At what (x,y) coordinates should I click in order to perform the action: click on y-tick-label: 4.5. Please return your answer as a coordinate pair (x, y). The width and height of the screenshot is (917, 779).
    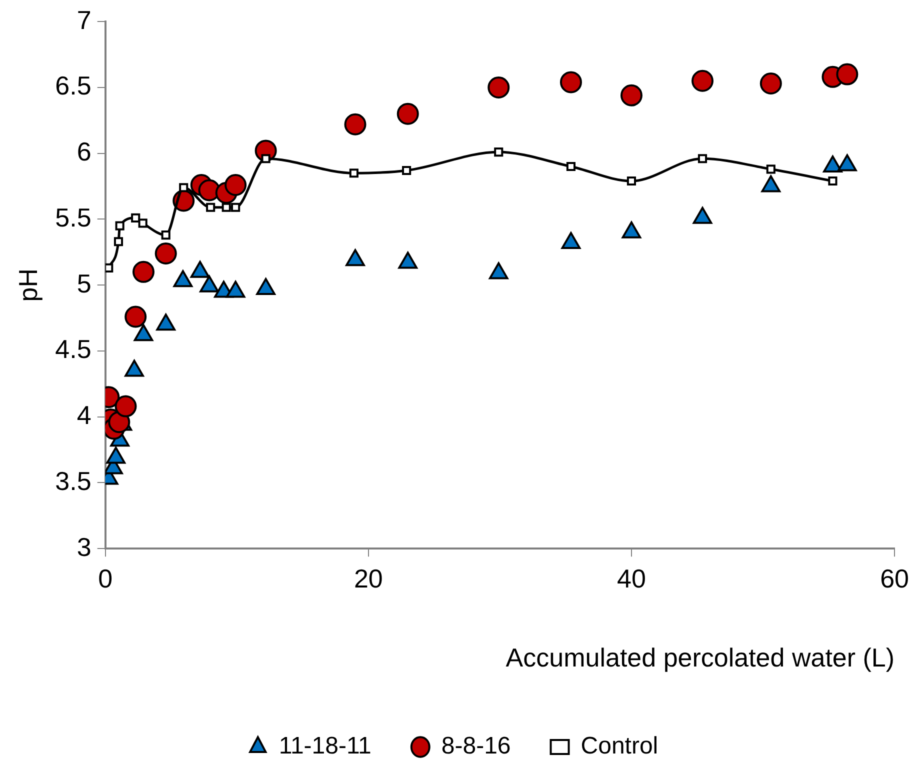
    Looking at the image, I should click on (73, 349).